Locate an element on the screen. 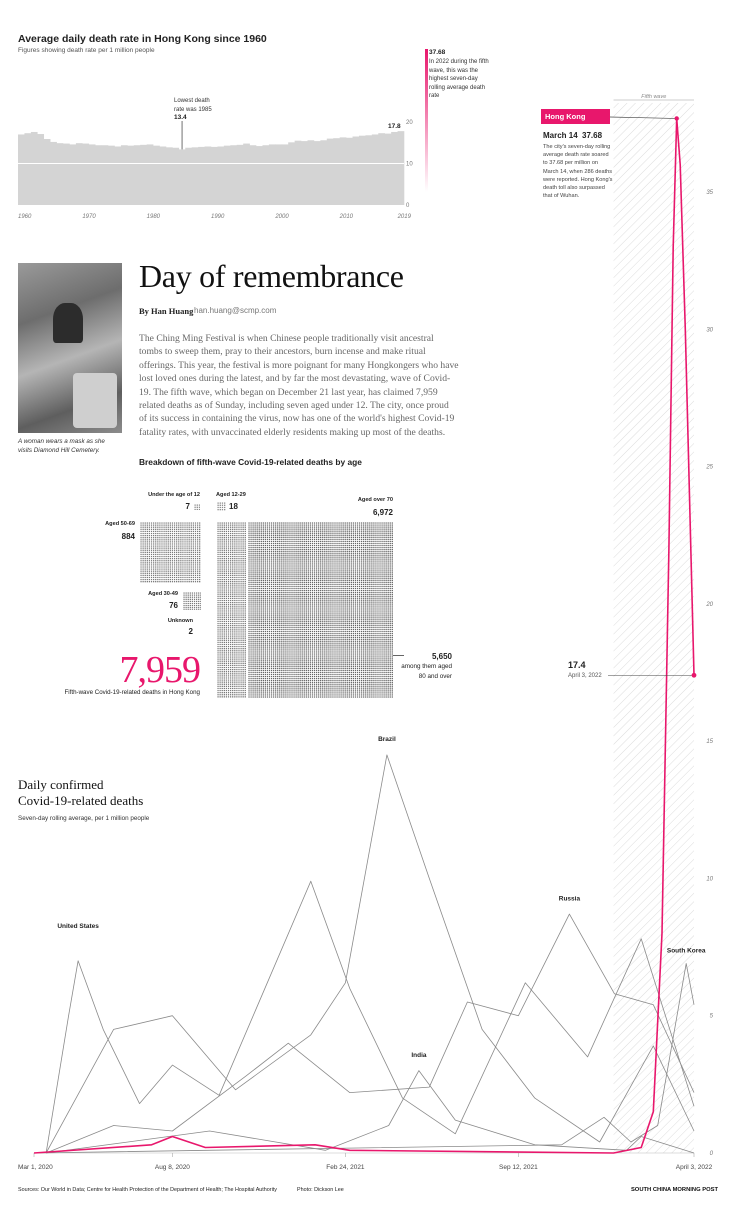  age-value-30-49: 76 is located at coordinates (173, 605).